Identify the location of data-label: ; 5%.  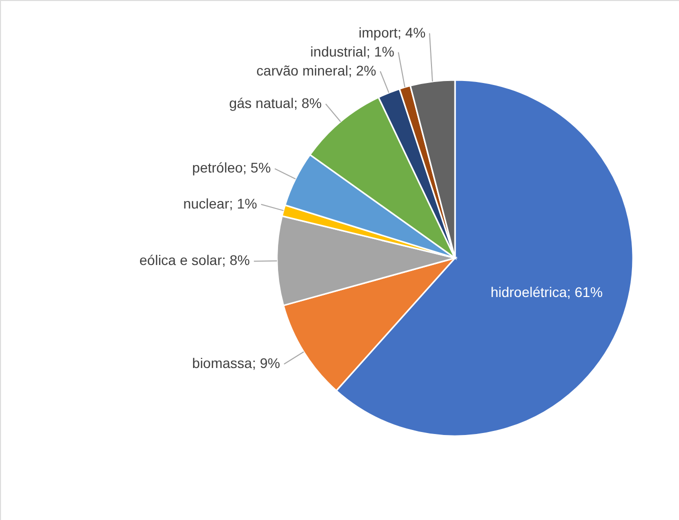
(256, 168).